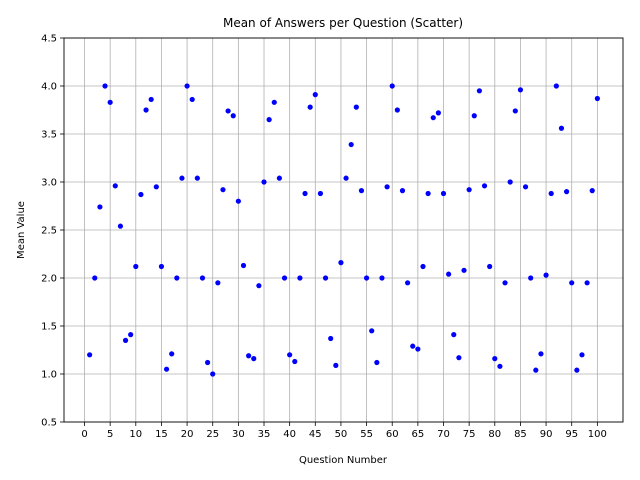 This screenshot has height=480, width=640. What do you see at coordinates (520, 434) in the screenshot?
I see `x-tick-label: 85` at bounding box center [520, 434].